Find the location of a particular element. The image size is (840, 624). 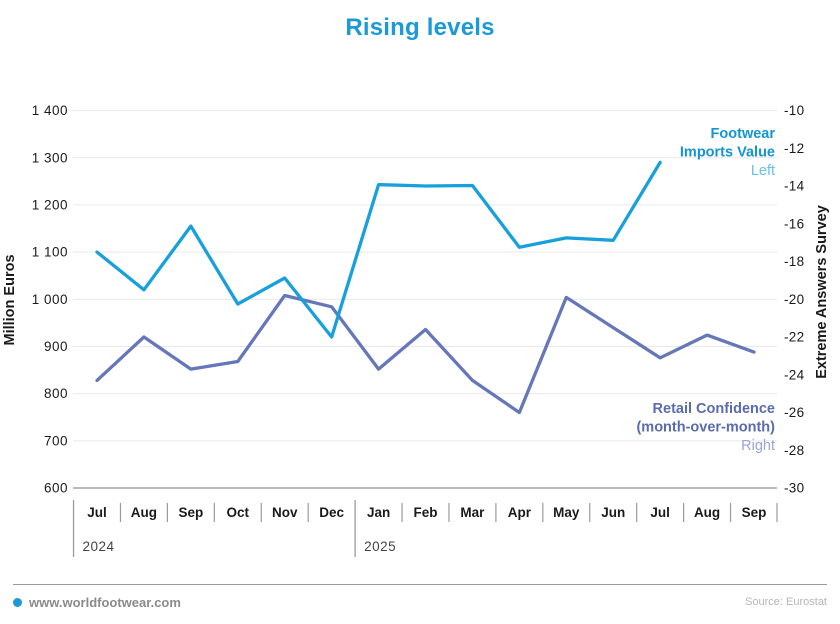

month-label: Mar is located at coordinates (472, 512).